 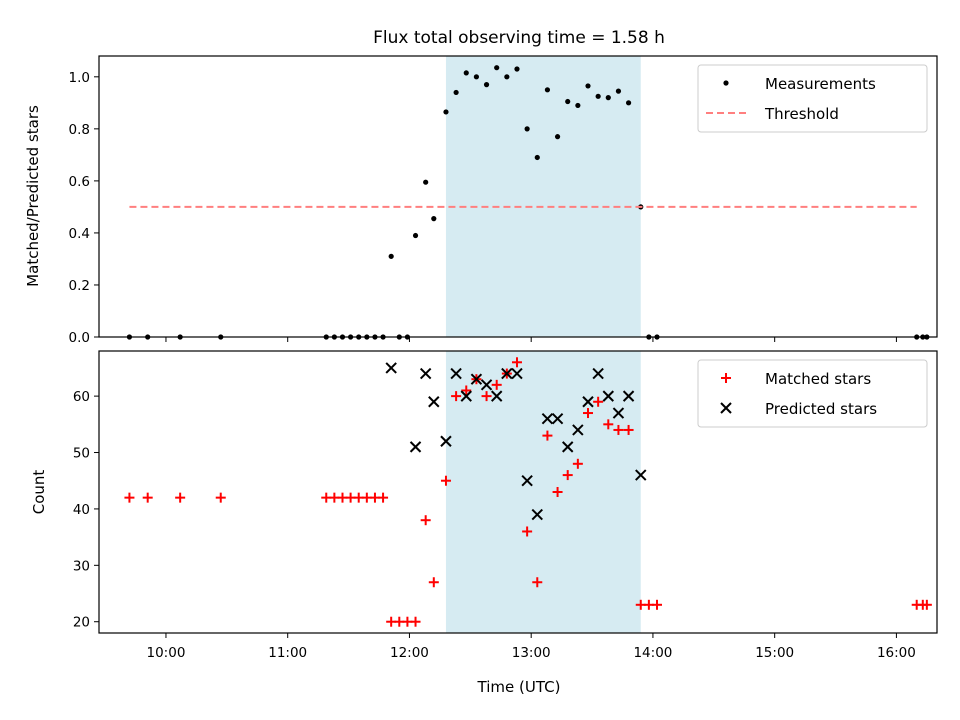 What do you see at coordinates (84, 208) in the screenshot?
I see `top-y-ticks: 0.0 0.2 0.4 0.6 0.8 1.0` at bounding box center [84, 208].